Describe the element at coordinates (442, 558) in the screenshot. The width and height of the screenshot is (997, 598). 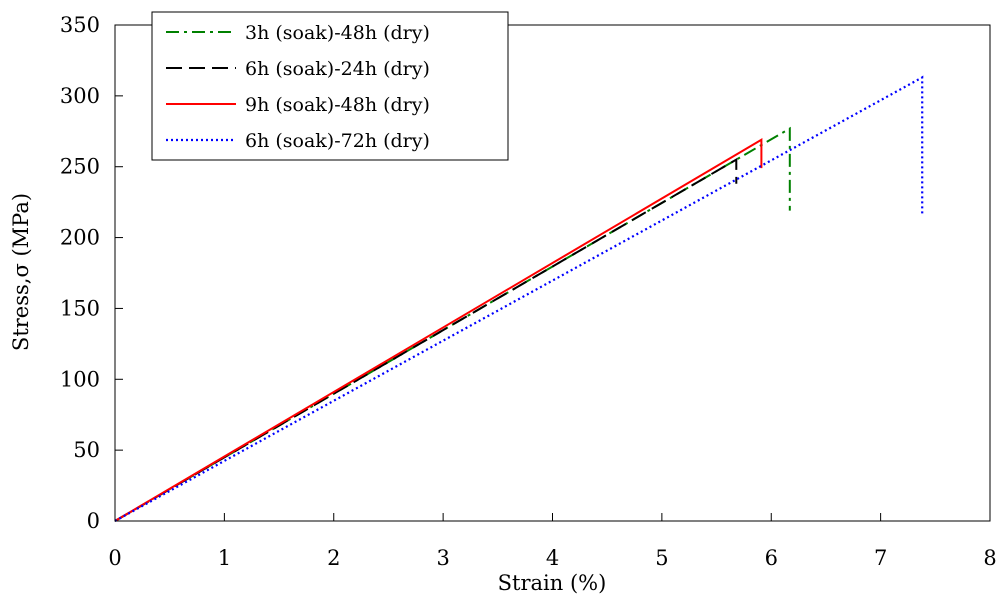
I see `x-tick-label: 3` at that location.